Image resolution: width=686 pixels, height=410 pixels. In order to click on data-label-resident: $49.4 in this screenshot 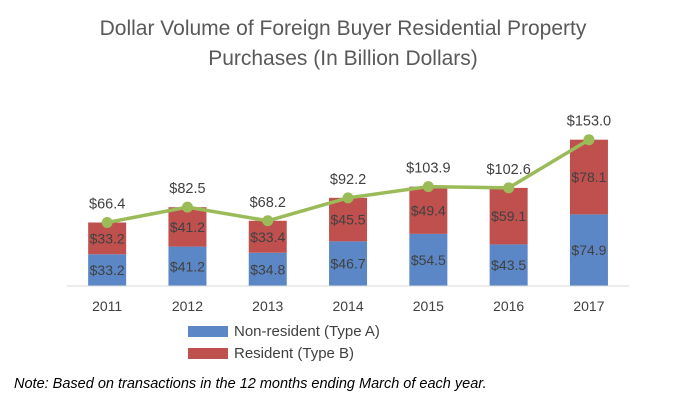, I will do `click(428, 210)`.